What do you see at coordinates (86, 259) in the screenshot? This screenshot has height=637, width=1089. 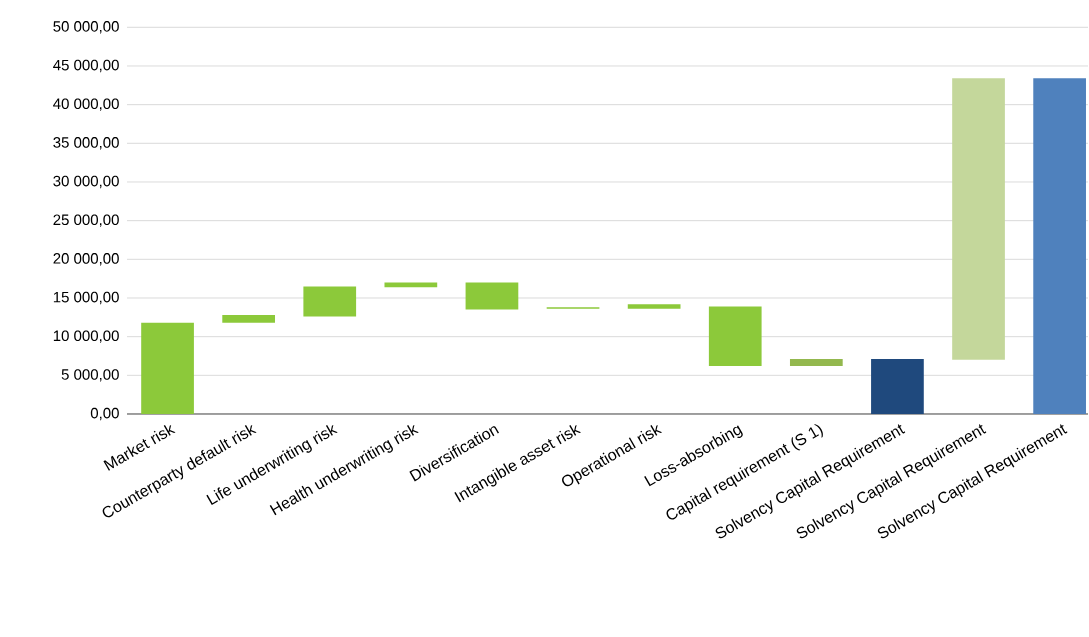 I see `y-tick-label: 20 000,00` at bounding box center [86, 259].